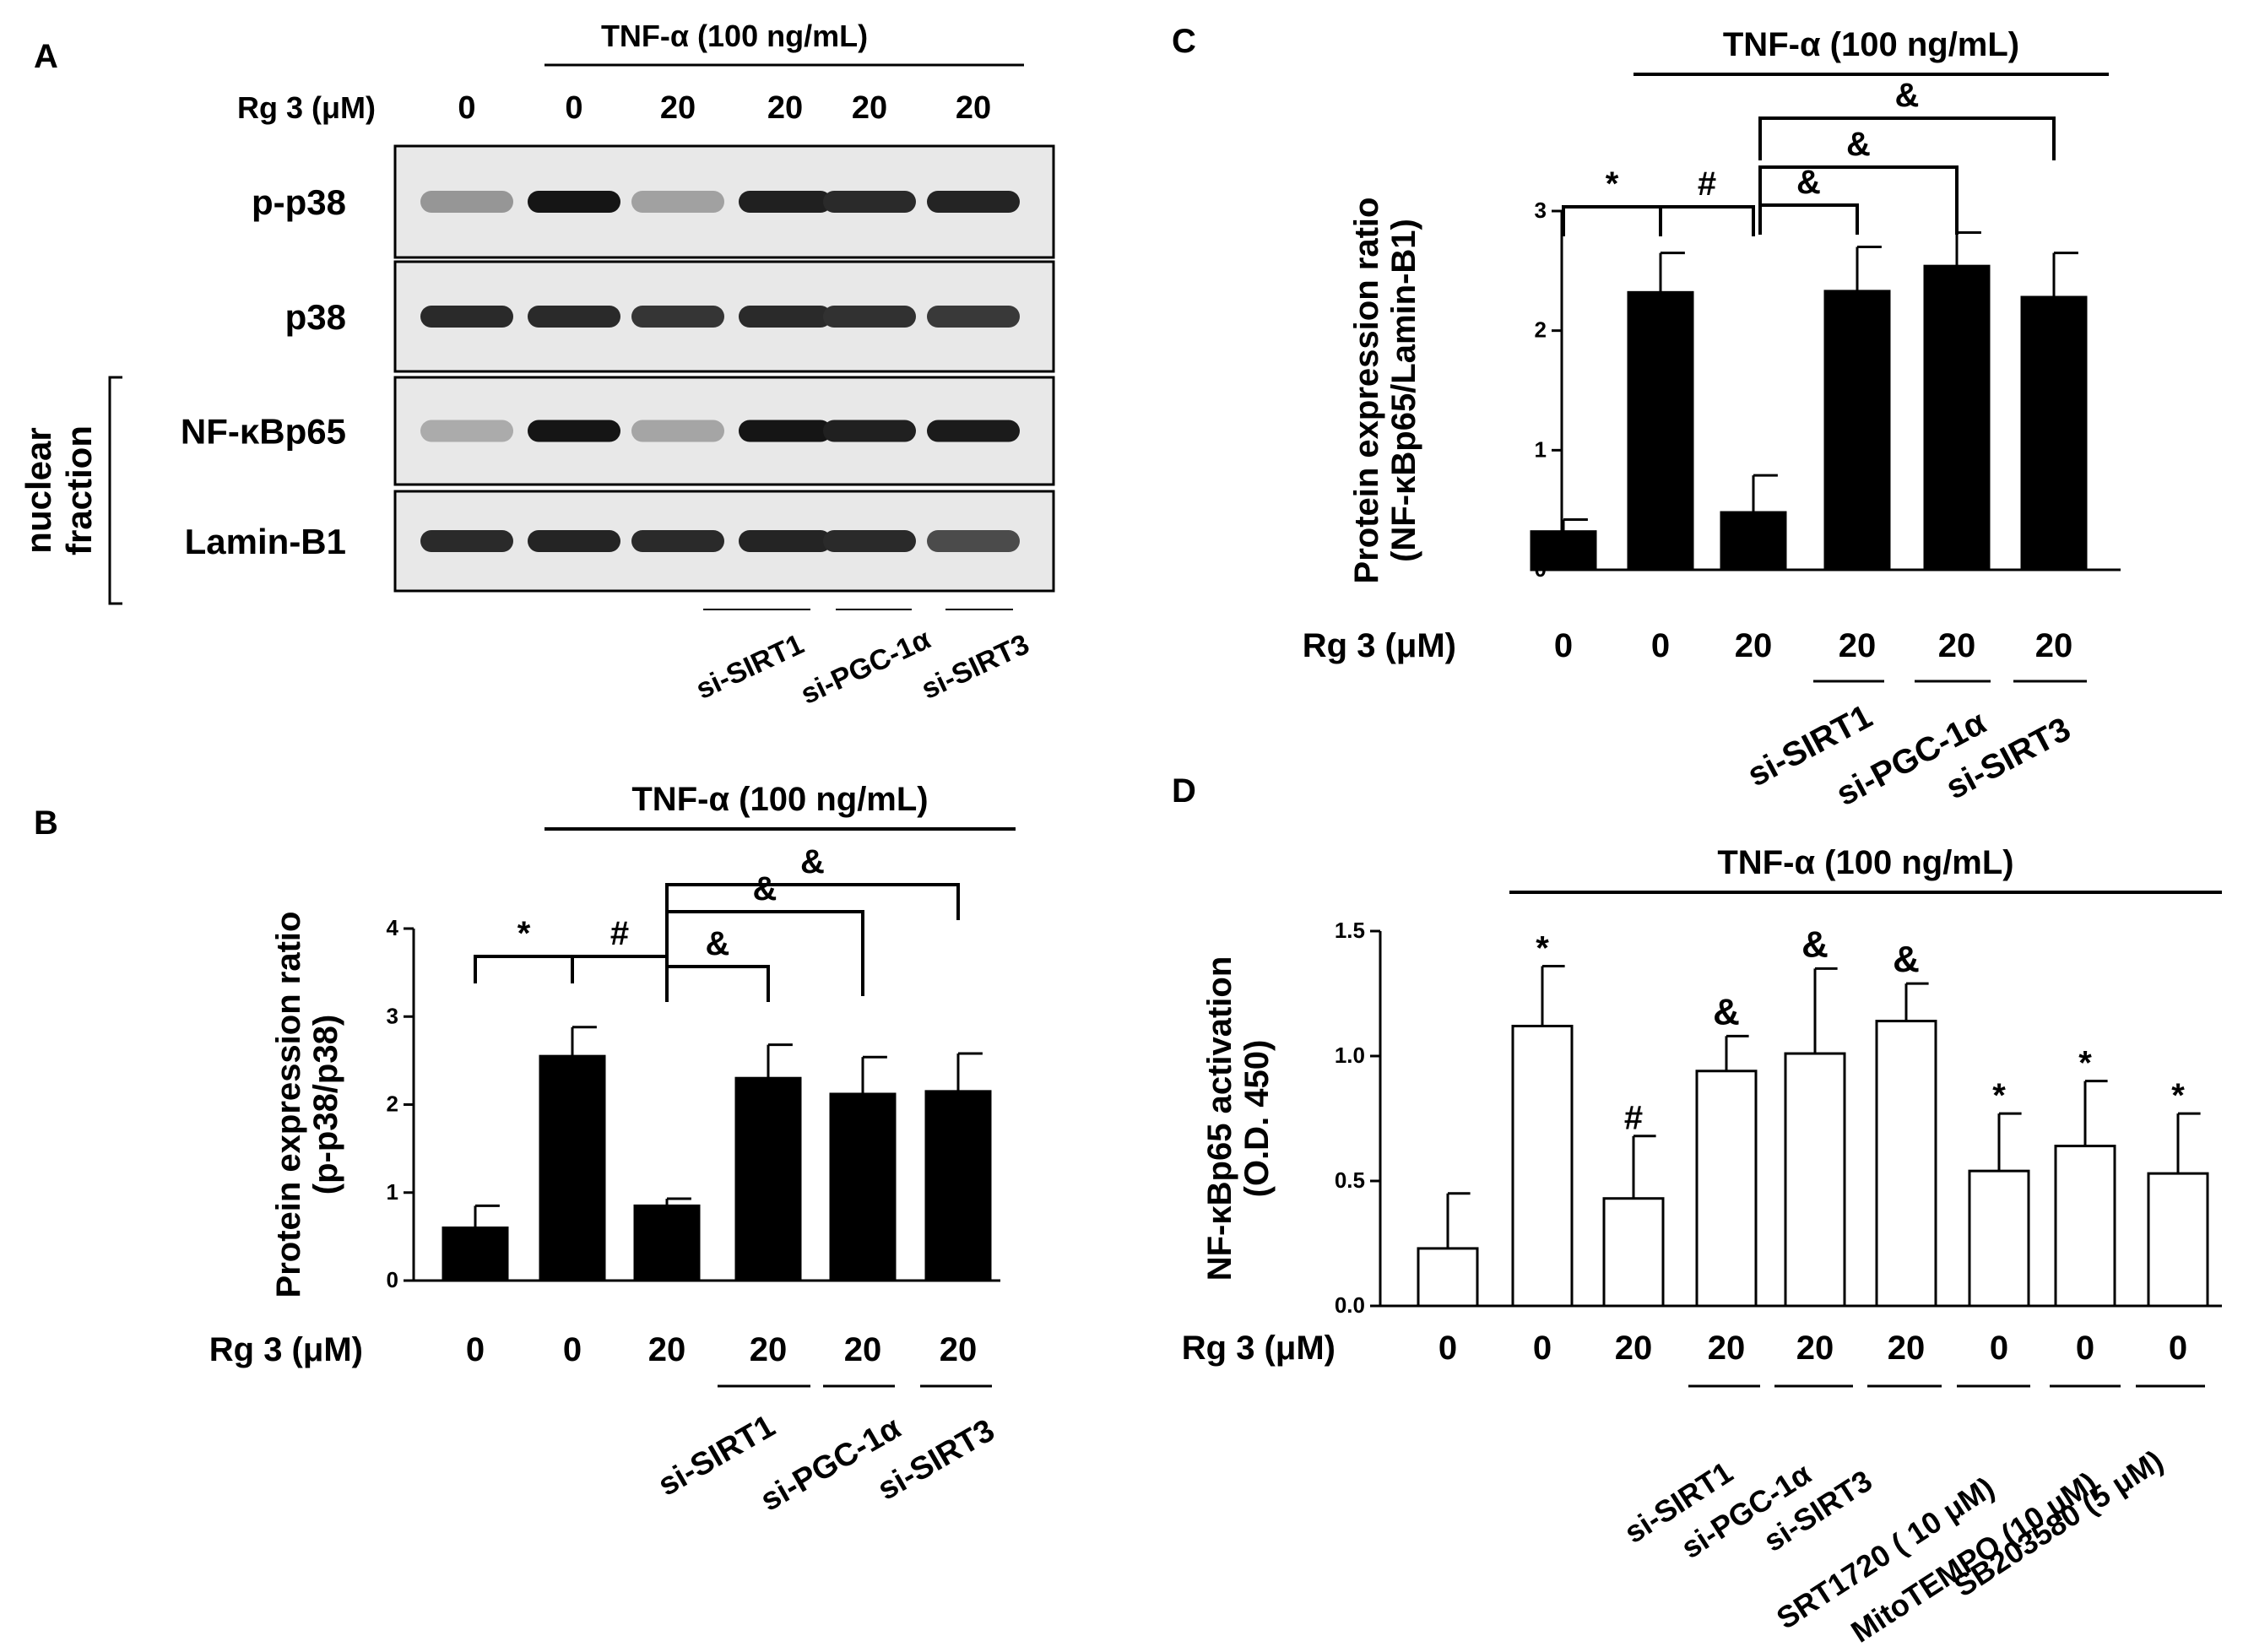 The height and width of the screenshot is (1652, 2243). What do you see at coordinates (325, 1104) in the screenshot?
I see `panel-b-ylabel-sub: (p-p38/p38)` at bounding box center [325, 1104].